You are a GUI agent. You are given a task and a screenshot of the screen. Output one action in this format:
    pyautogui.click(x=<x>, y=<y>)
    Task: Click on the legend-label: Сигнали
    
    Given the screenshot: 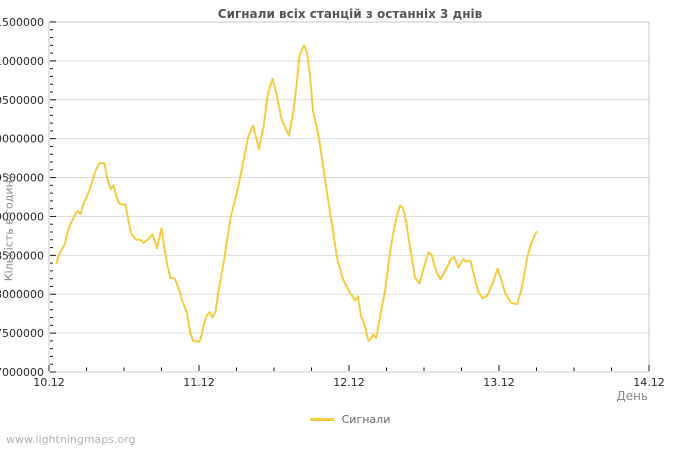 What is the action you would take?
    pyautogui.click(x=366, y=419)
    